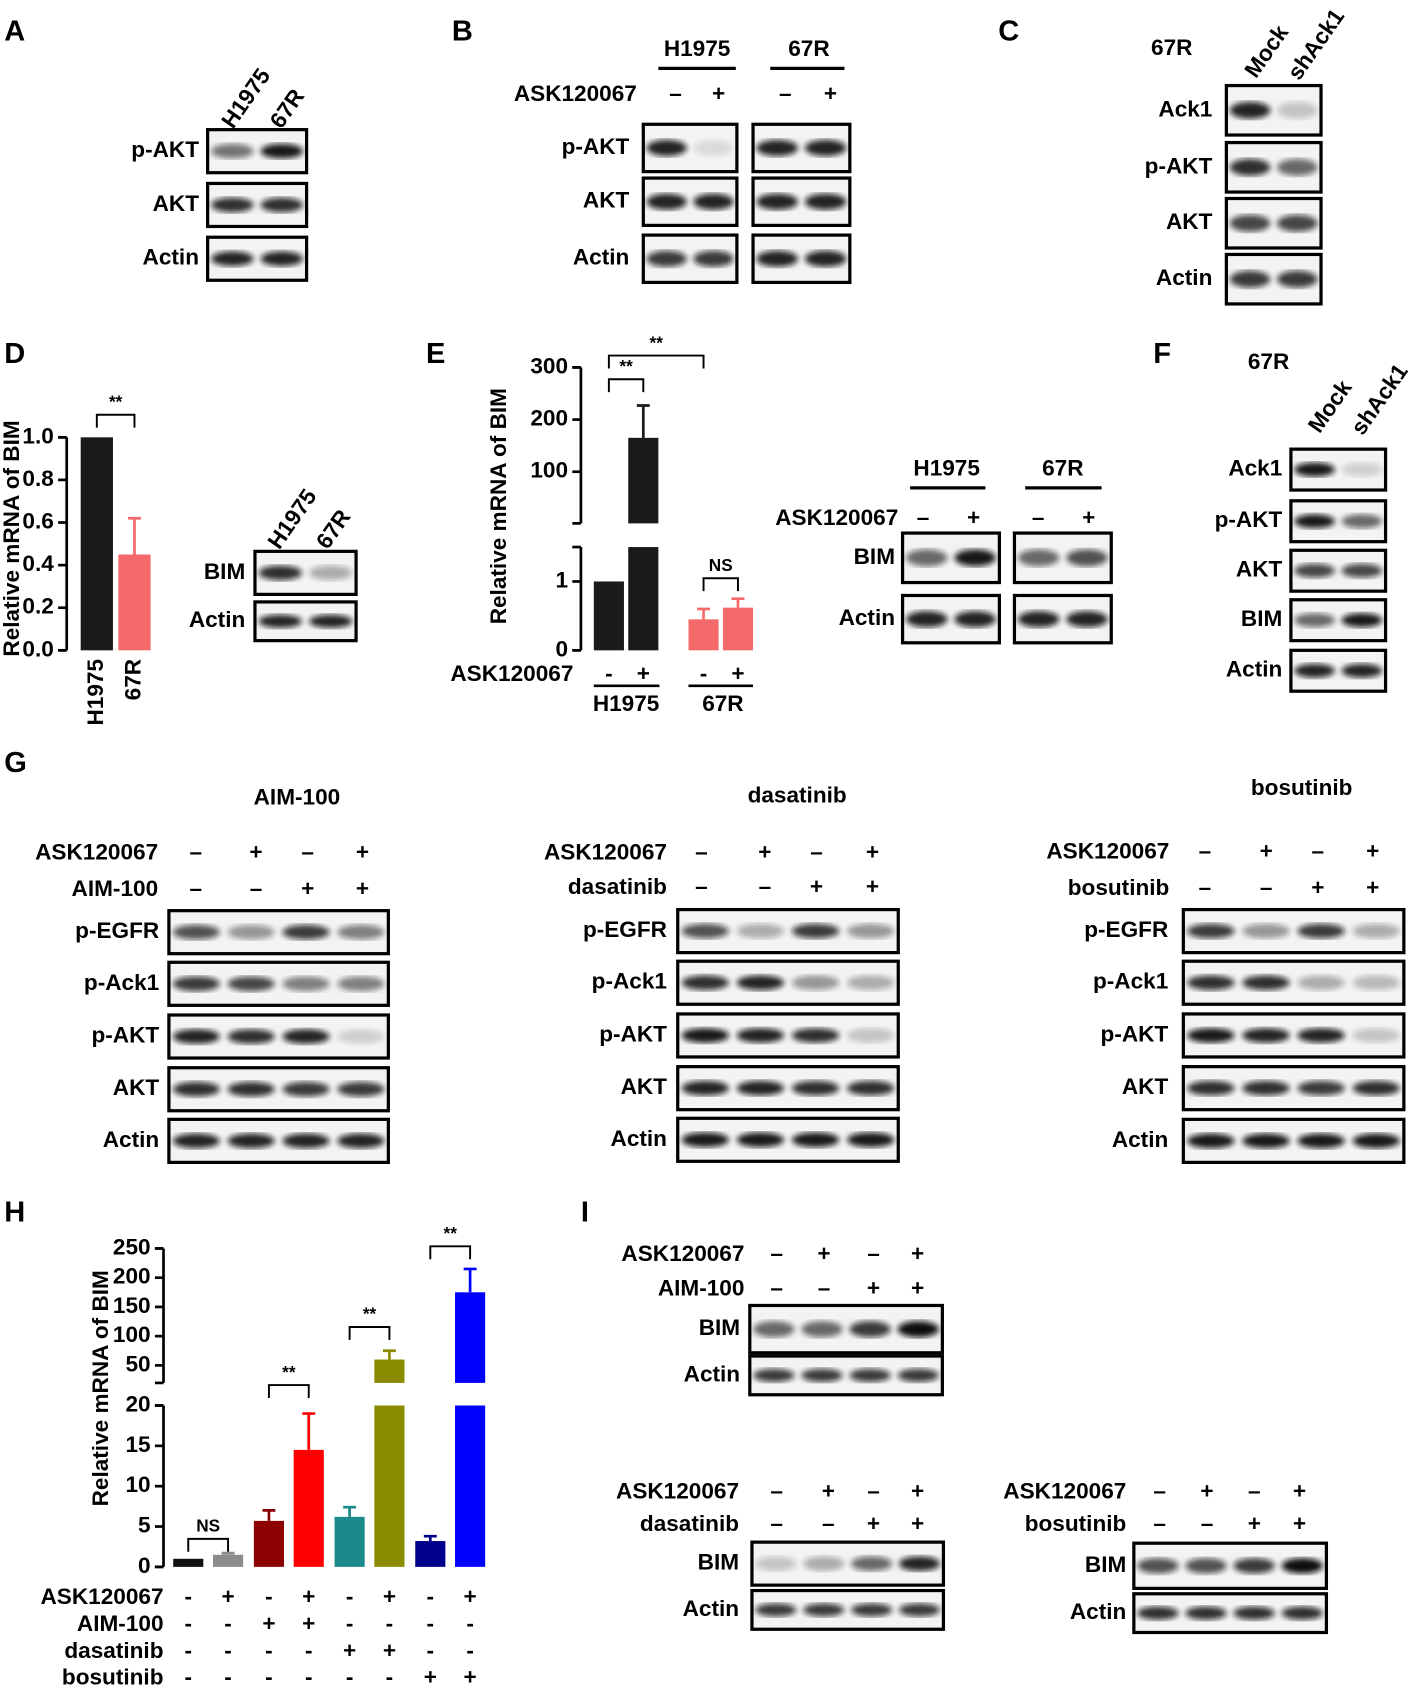  Describe the element at coordinates (1119, 887) in the screenshot. I see `treatment-label: bosutinib` at that location.